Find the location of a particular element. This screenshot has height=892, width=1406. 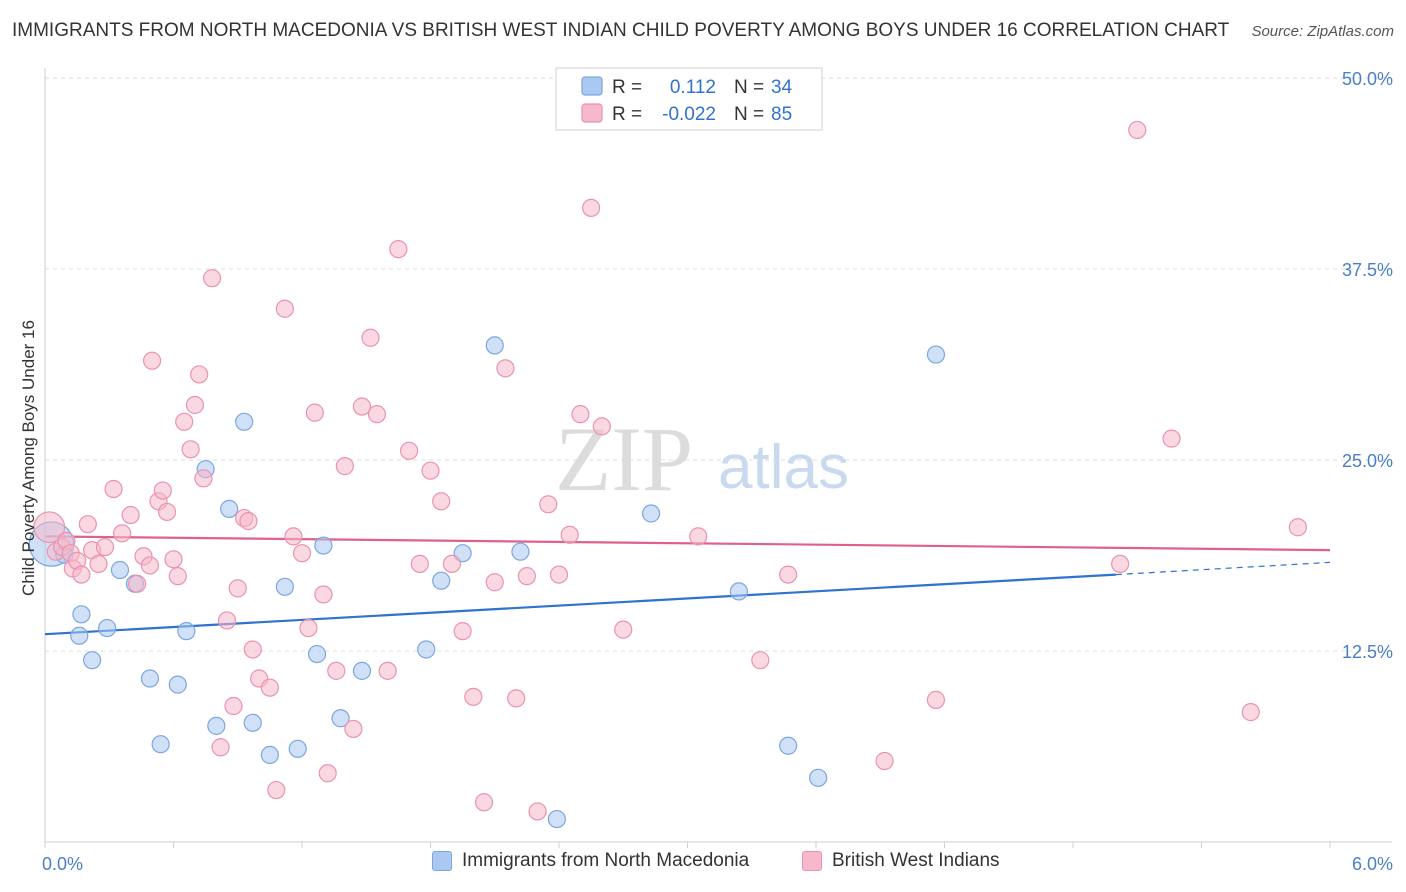

source-credit: Source: ZipAtlas.com is located at coordinates (1322, 31).